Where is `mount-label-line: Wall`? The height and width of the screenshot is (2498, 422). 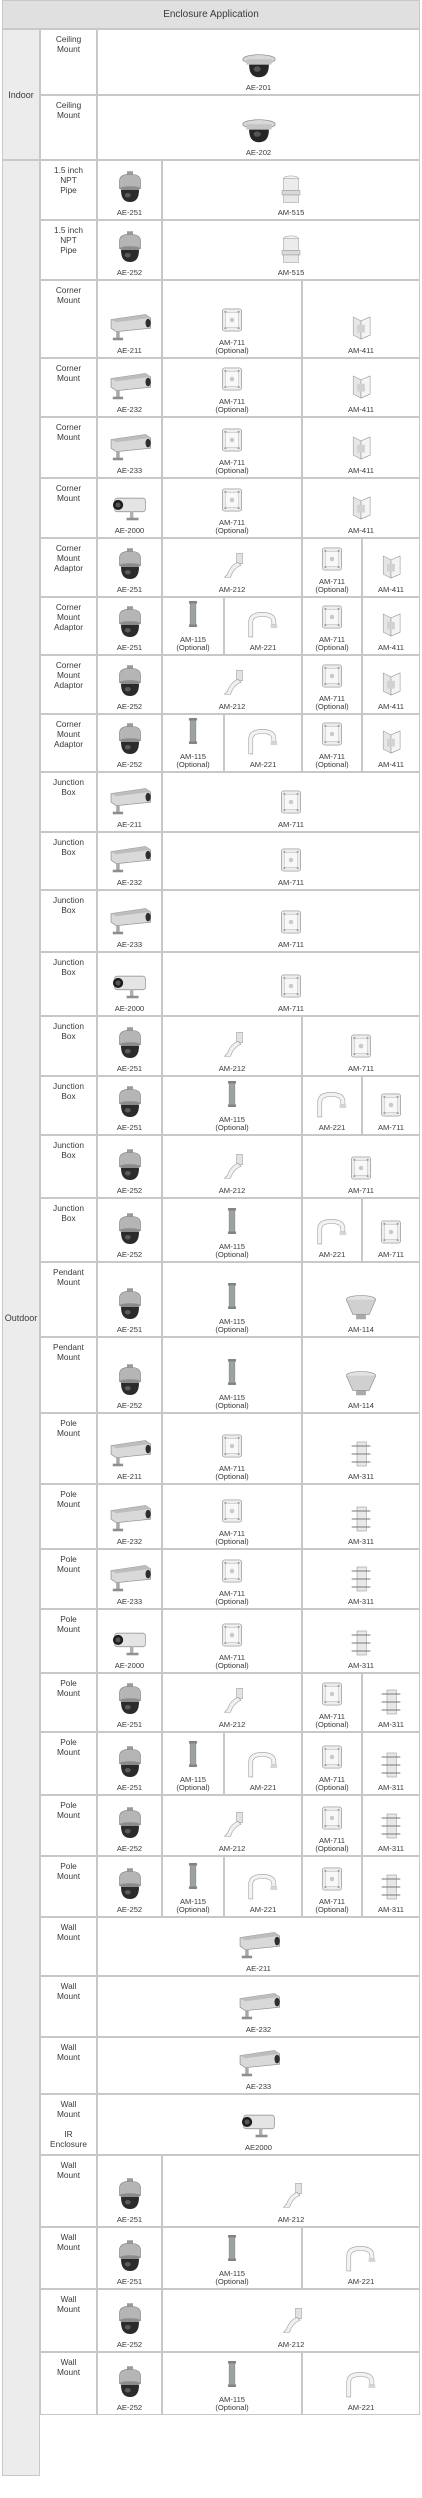 mount-label-line: Wall is located at coordinates (68, 1986).